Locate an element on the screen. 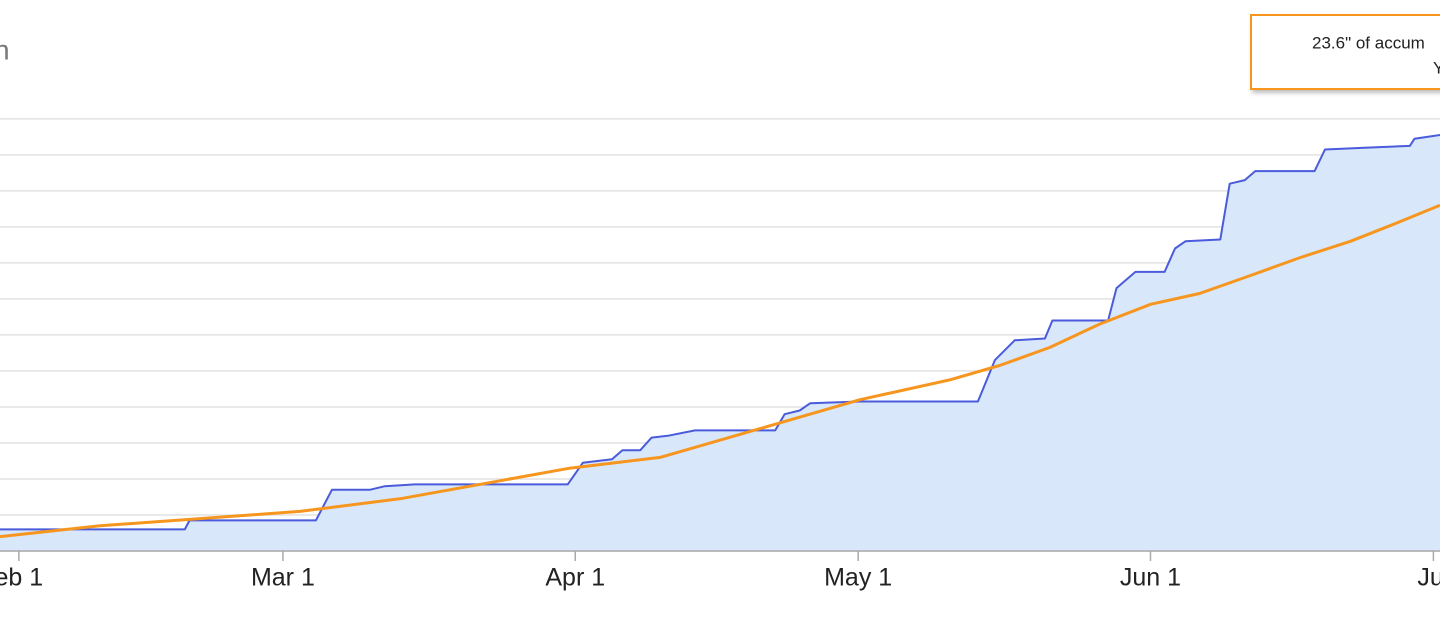  tooltip-text: Y is located at coordinates (1436, 67).